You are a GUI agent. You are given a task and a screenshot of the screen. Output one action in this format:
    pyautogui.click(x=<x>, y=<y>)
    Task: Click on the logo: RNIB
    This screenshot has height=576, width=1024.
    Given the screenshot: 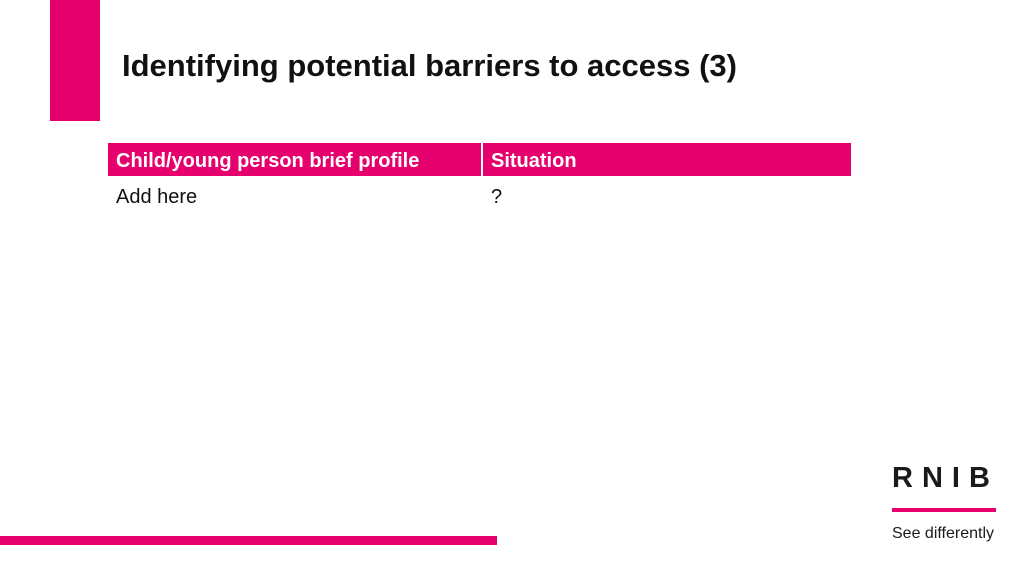 What is the action you would take?
    pyautogui.click(x=945, y=478)
    